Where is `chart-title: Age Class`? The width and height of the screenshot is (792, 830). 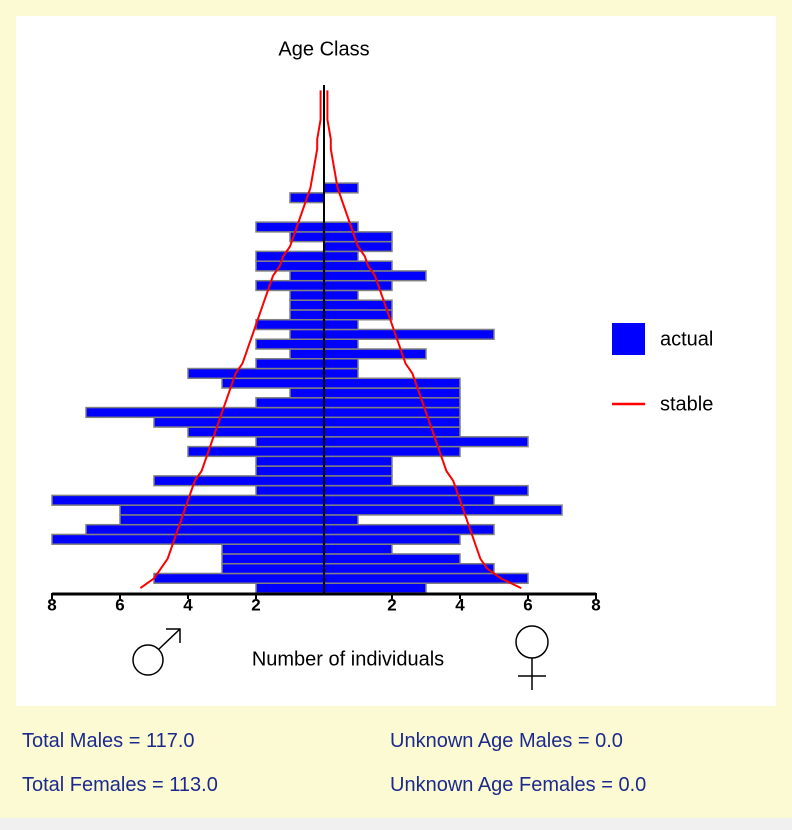
chart-title: Age Class is located at coordinates (323, 49).